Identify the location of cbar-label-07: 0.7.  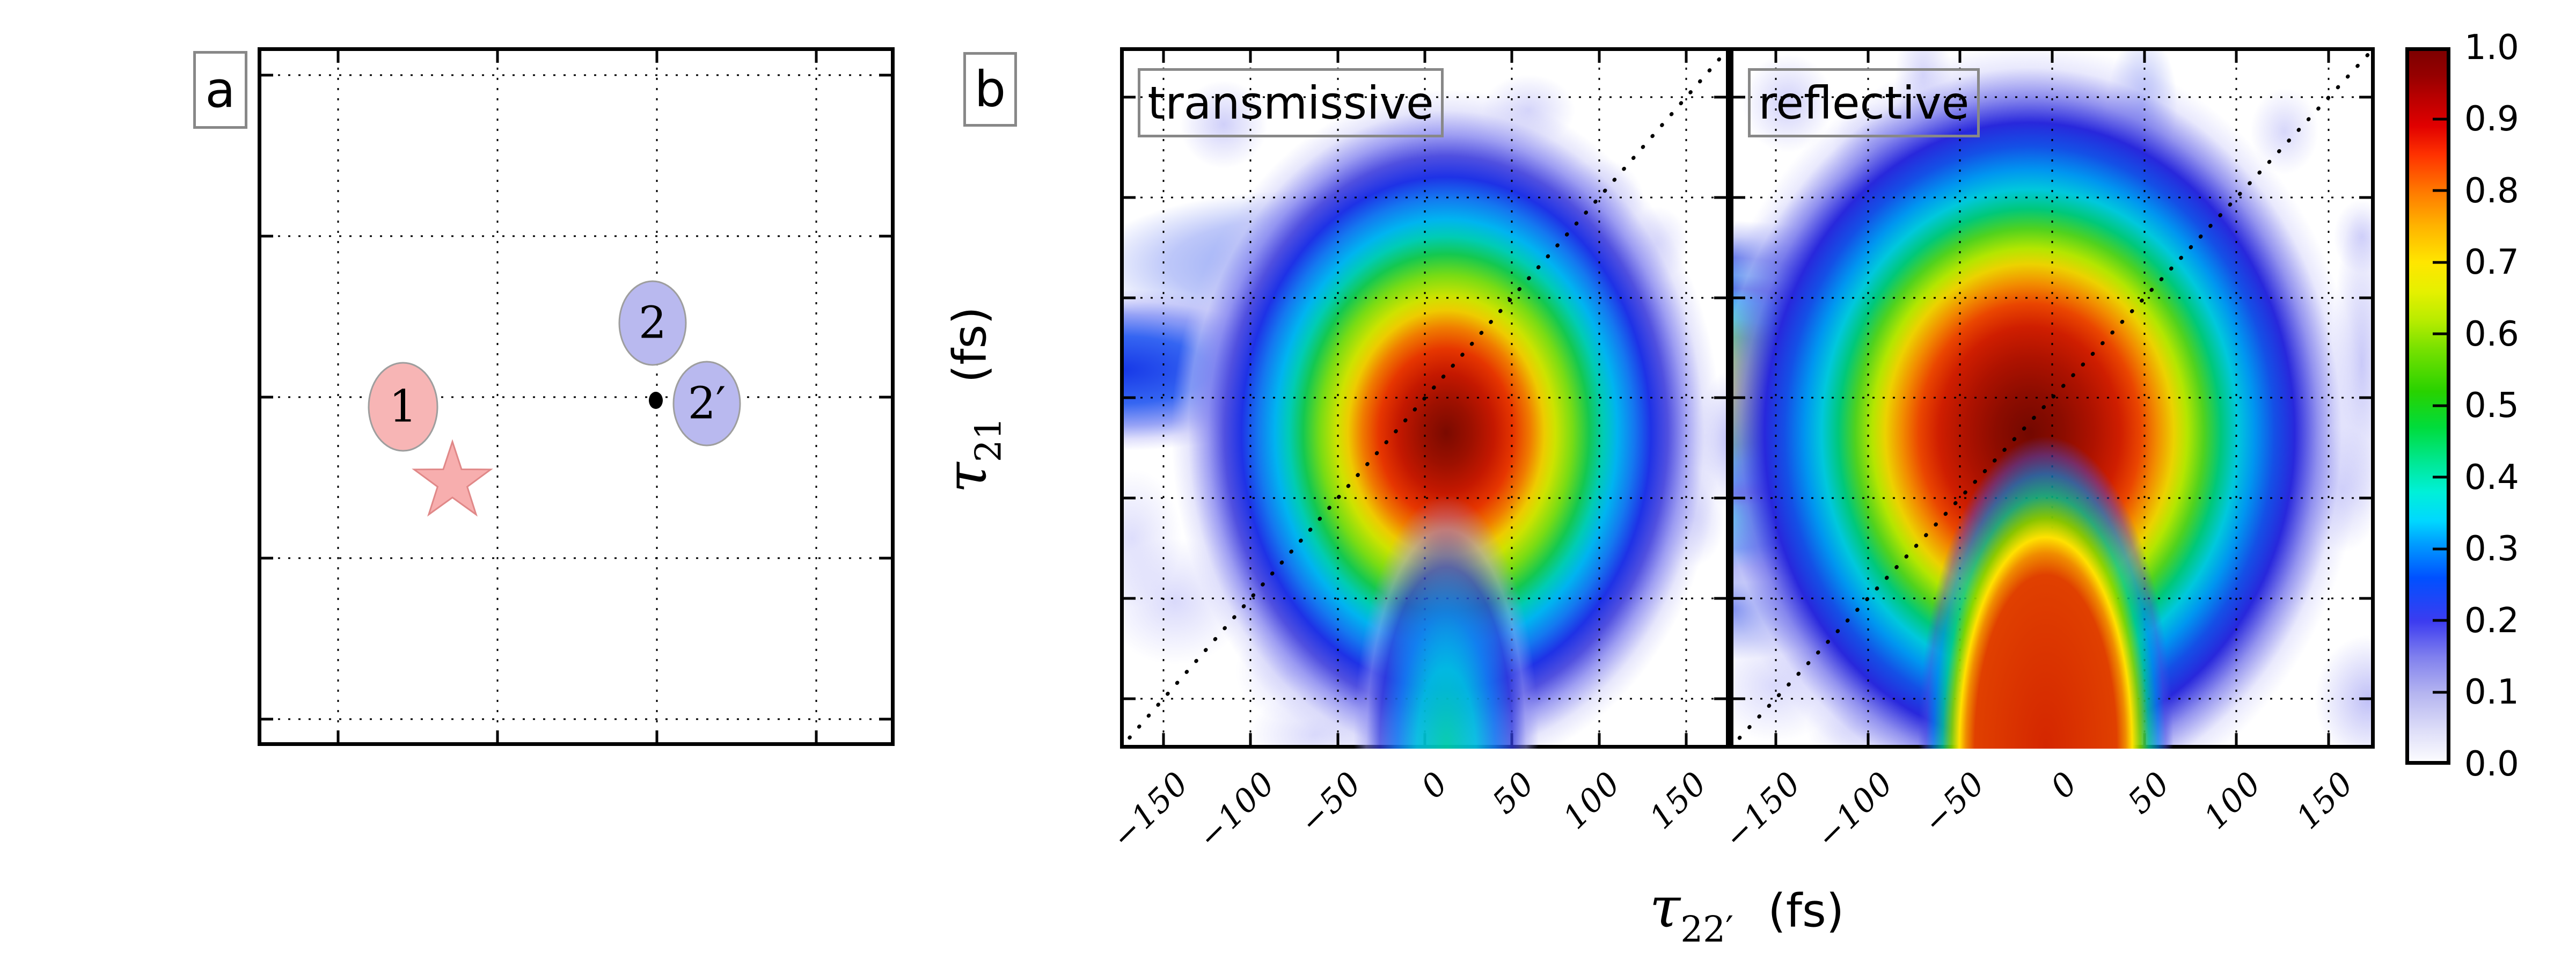
(2491, 262).